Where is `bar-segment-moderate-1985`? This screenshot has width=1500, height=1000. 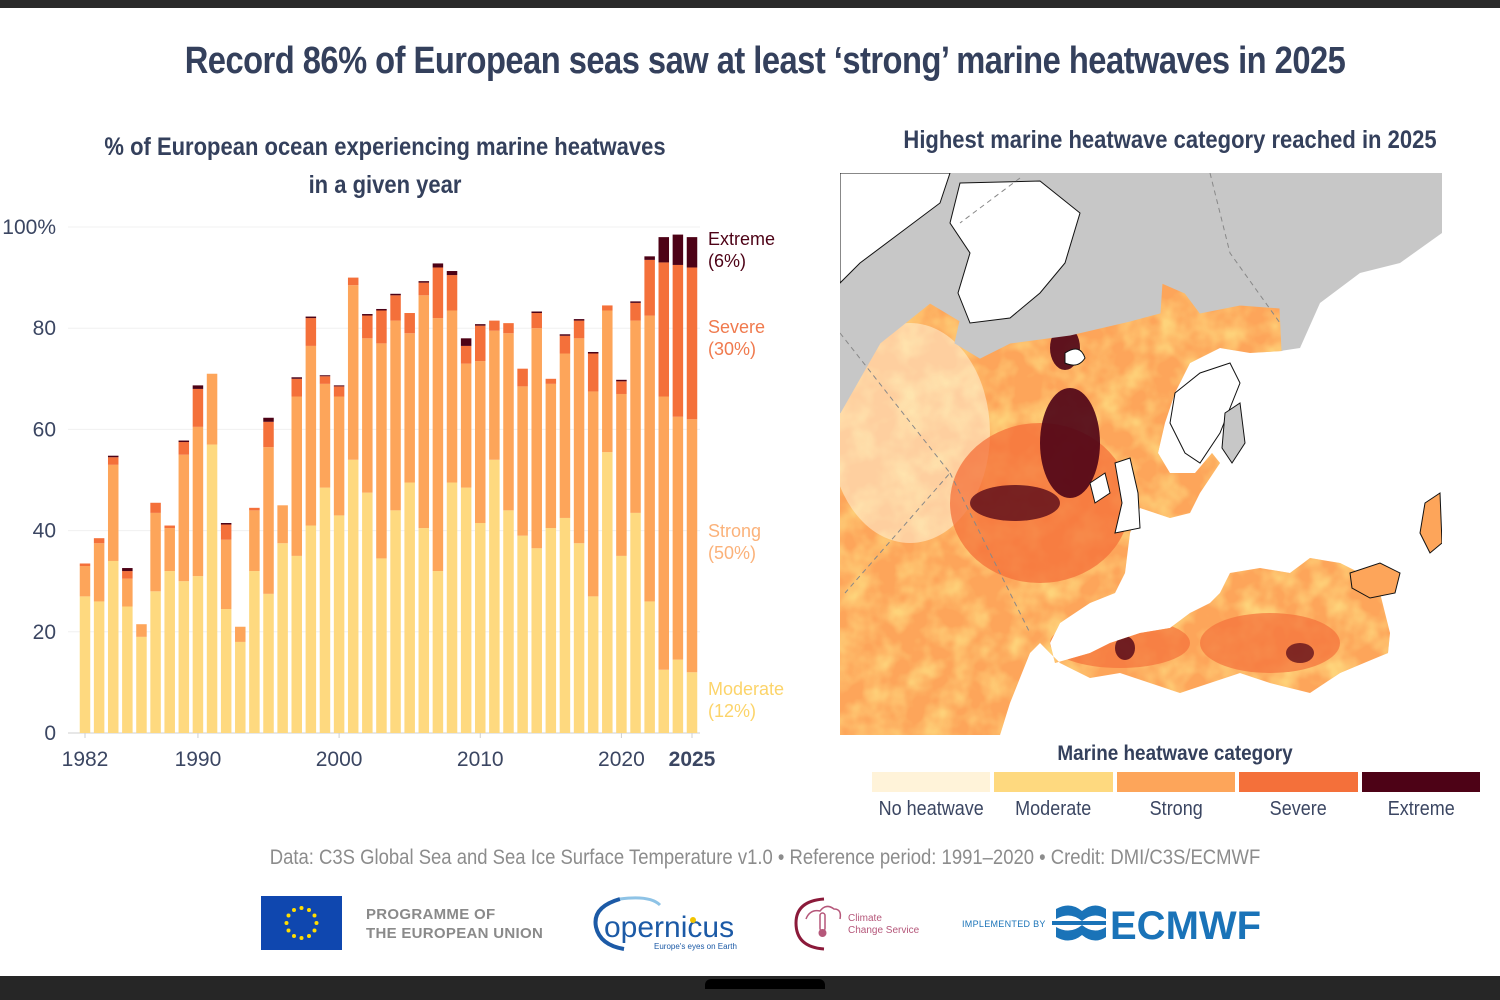
bar-segment-moderate-1985 is located at coordinates (127, 669).